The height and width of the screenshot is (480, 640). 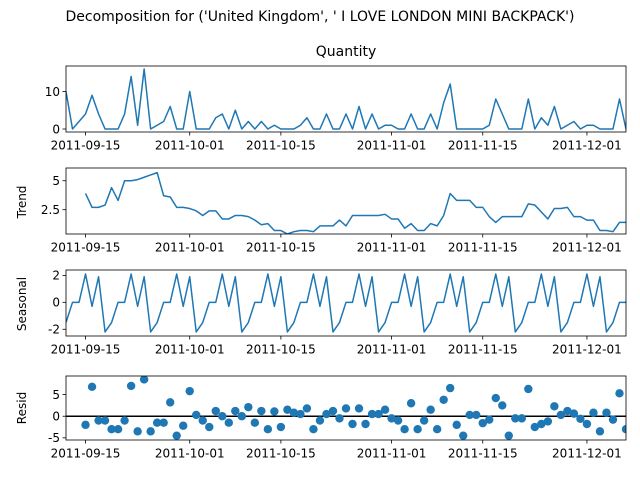 What do you see at coordinates (483, 350) in the screenshot?
I see `seasonal-x-tick-label: 2011-11-15` at bounding box center [483, 350].